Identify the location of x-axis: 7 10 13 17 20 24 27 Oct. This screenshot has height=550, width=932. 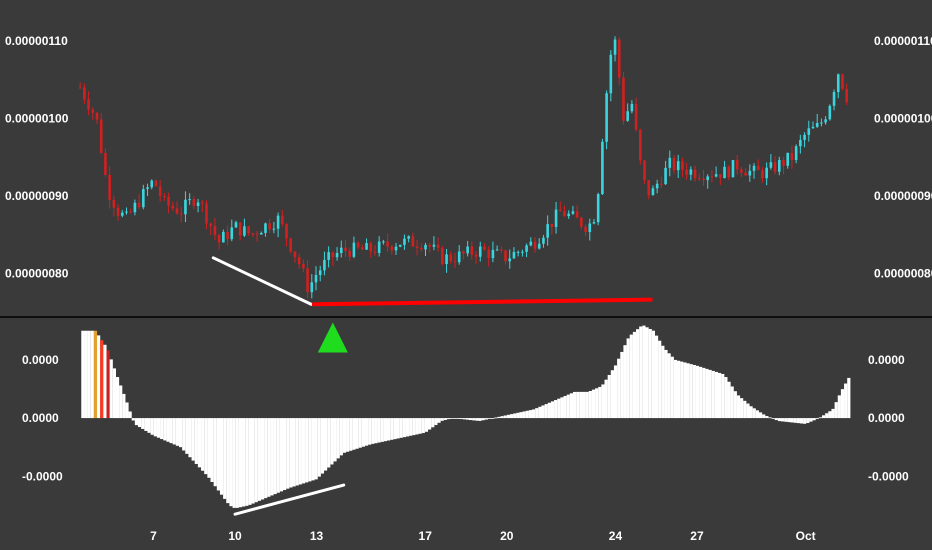
(482, 536).